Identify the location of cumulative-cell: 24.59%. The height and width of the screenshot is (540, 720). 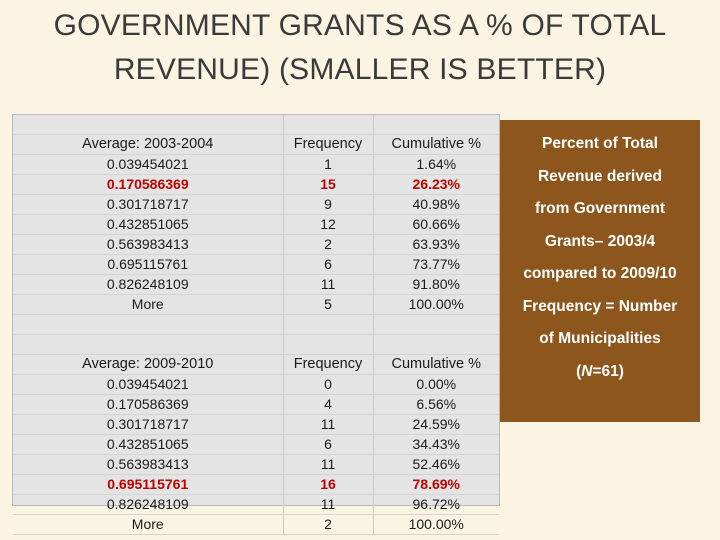
(436, 424).